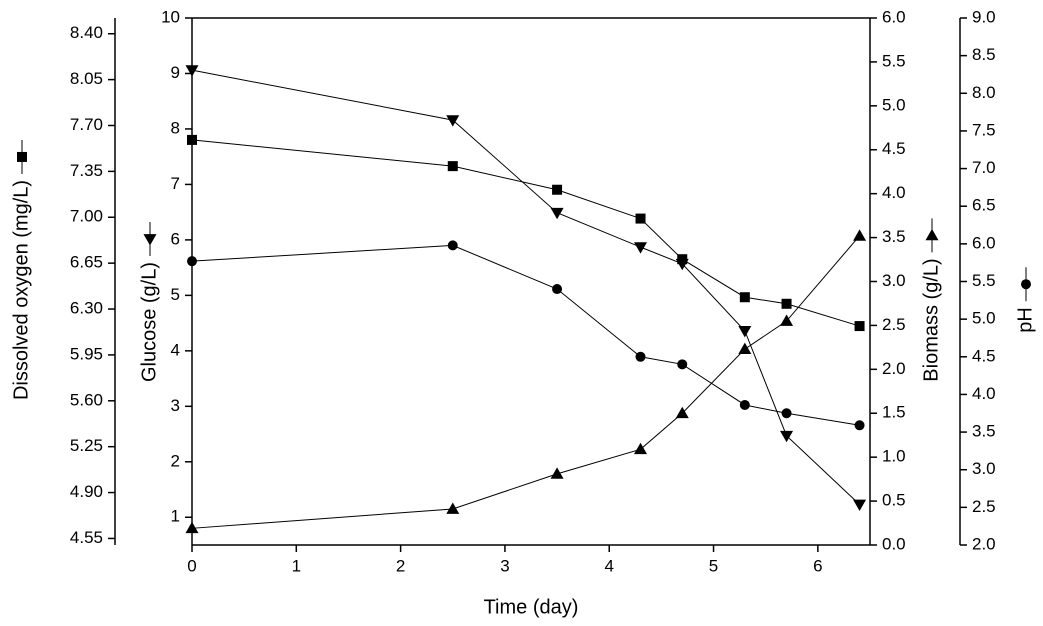 The width and height of the screenshot is (1043, 626). I want to click on y-axis-label-group: pH, so click(1025, 320).